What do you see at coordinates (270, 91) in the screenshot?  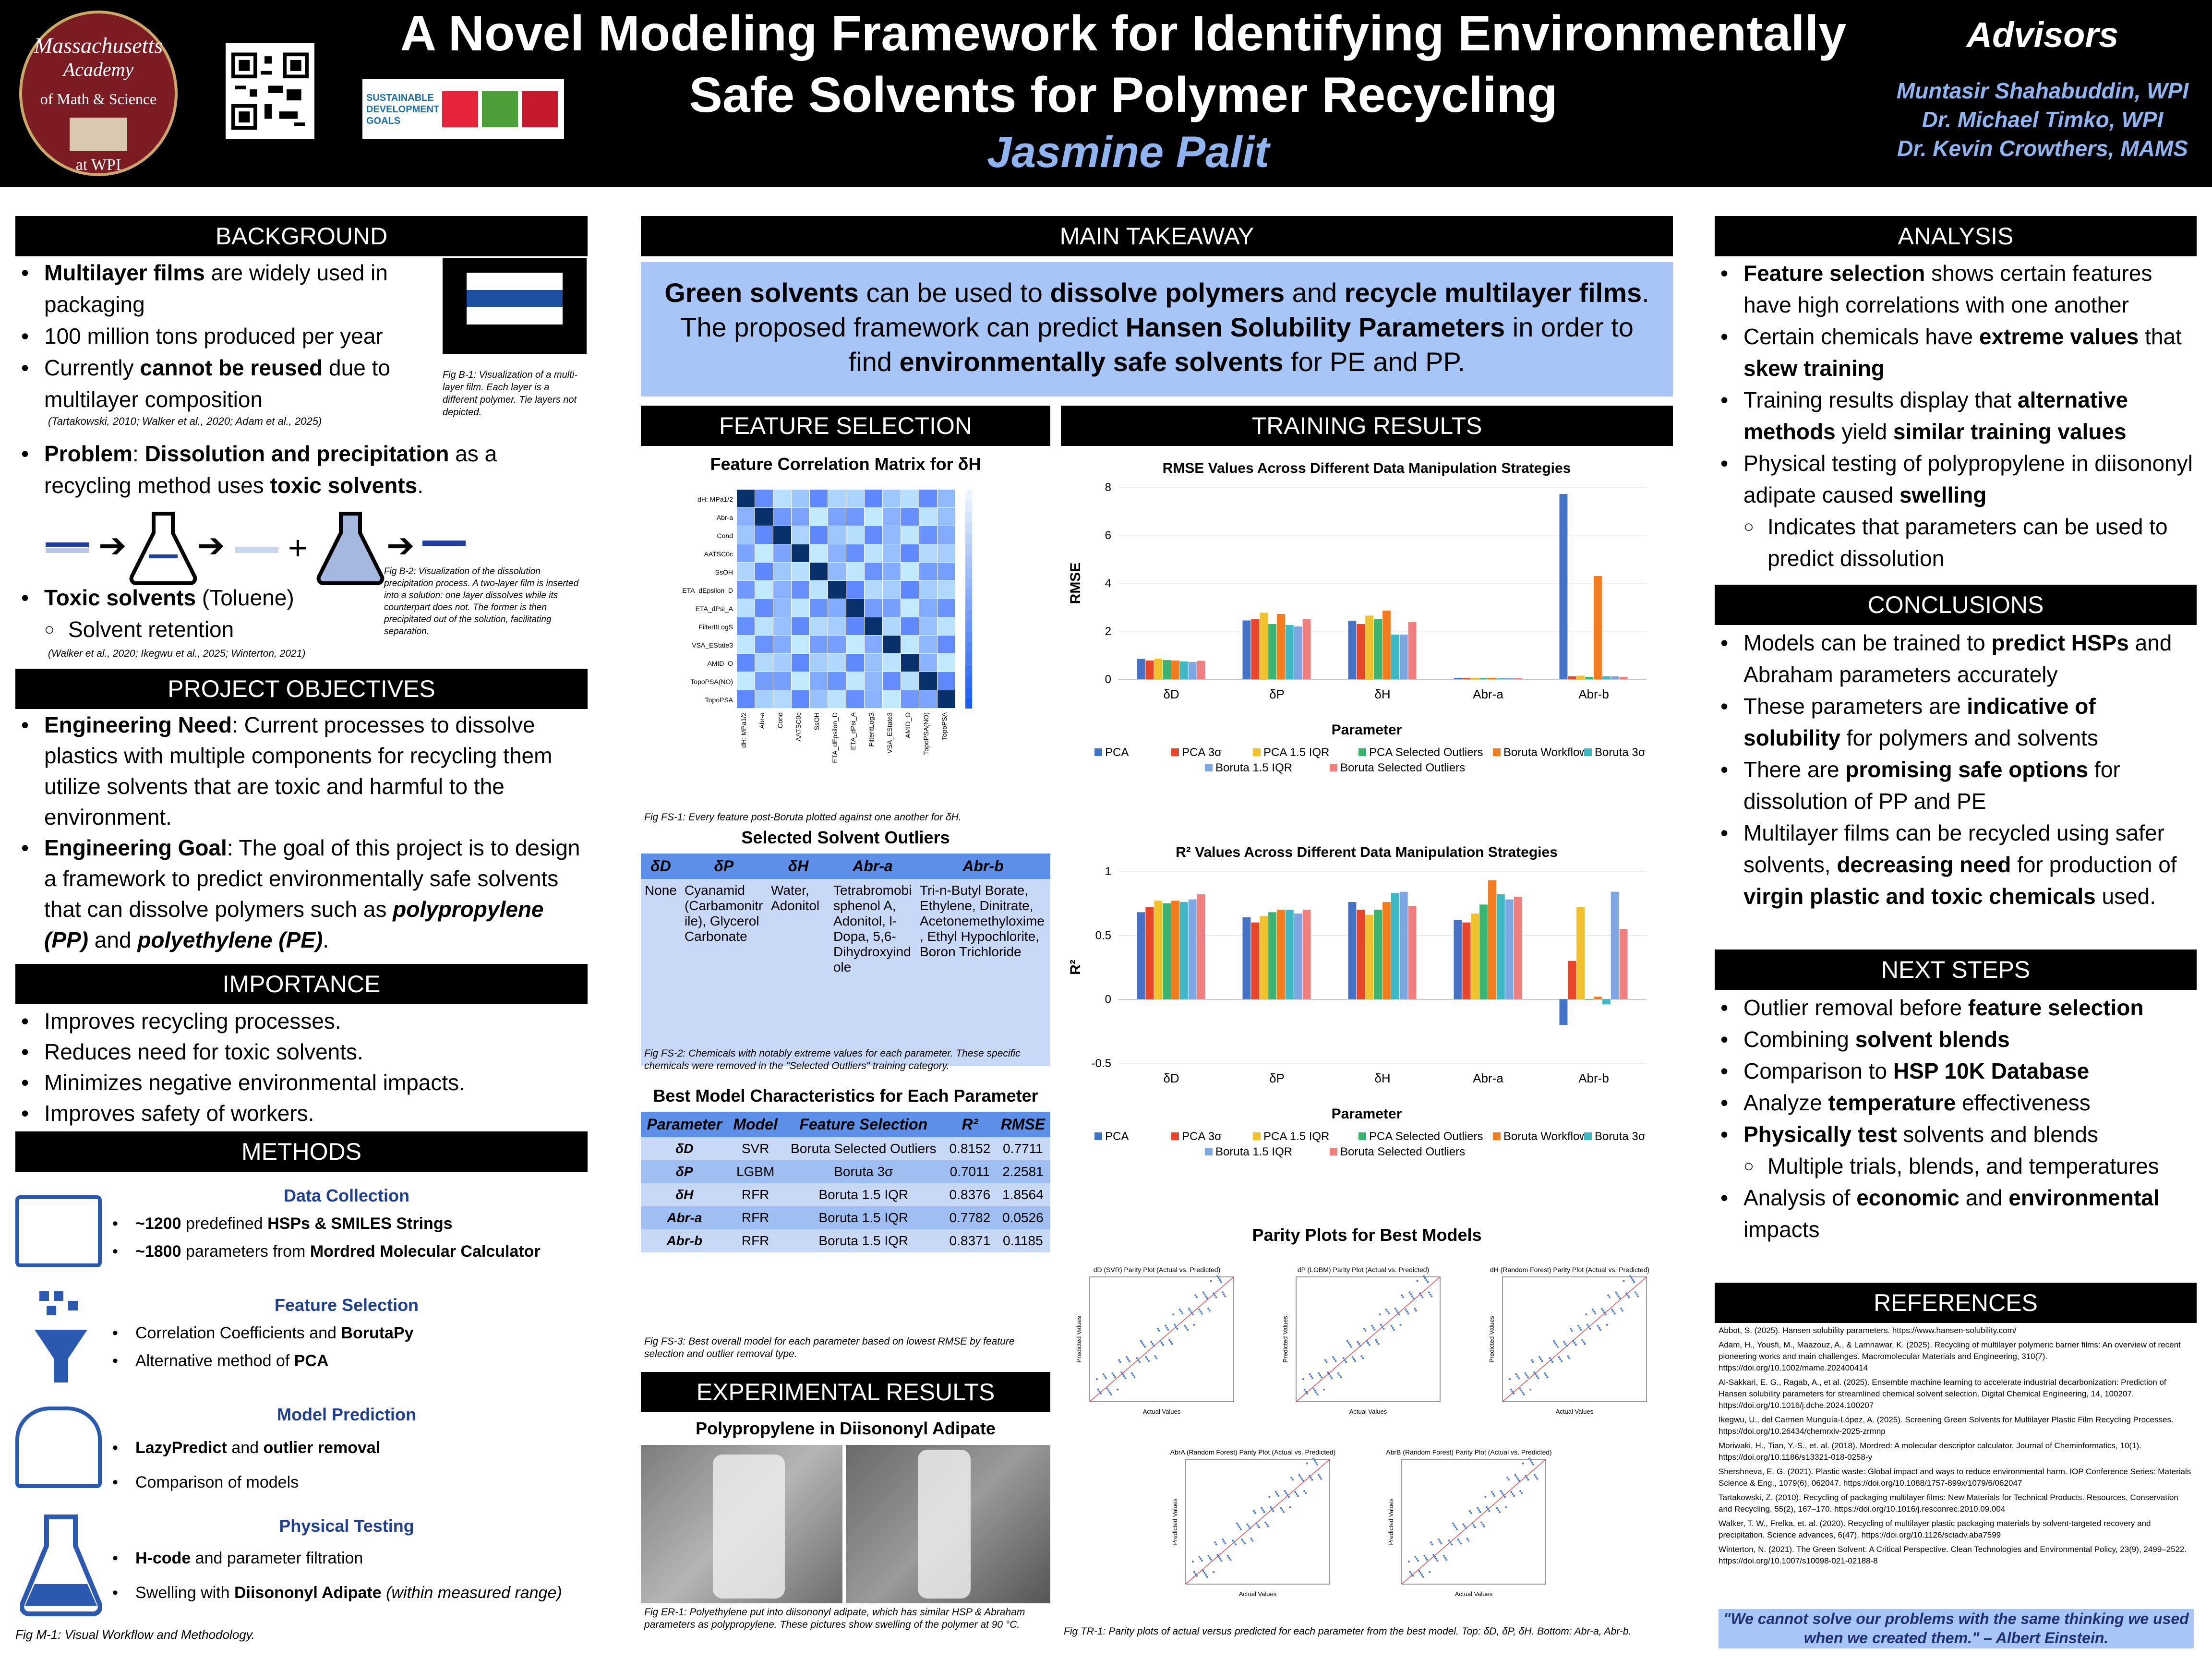 I see `qr-code` at bounding box center [270, 91].